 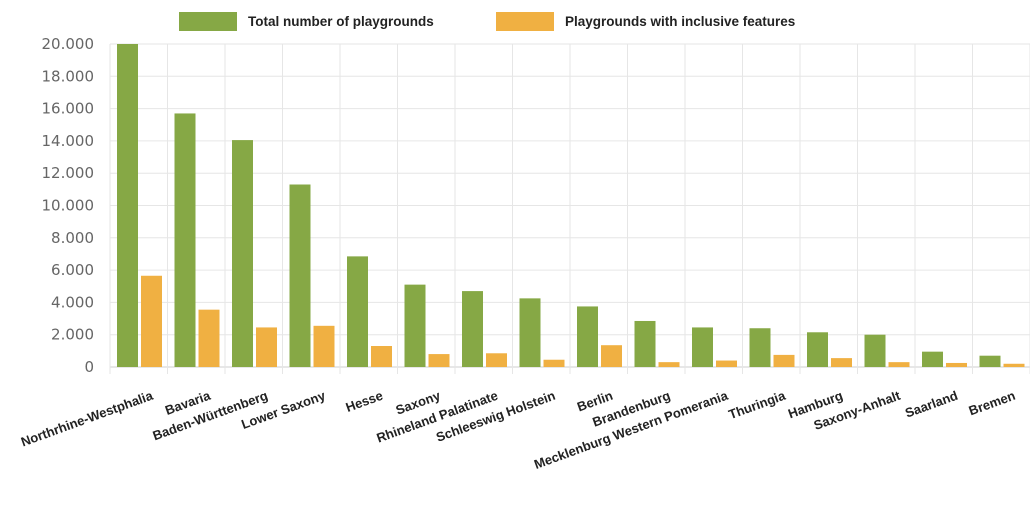 What do you see at coordinates (68, 206) in the screenshot?
I see `y-tick-label: 10.000` at bounding box center [68, 206].